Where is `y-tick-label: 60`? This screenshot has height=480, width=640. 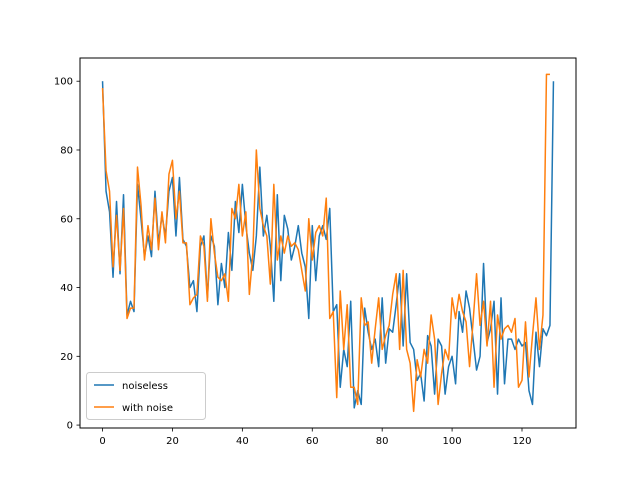
y-tick-label: 60 is located at coordinates (66, 219).